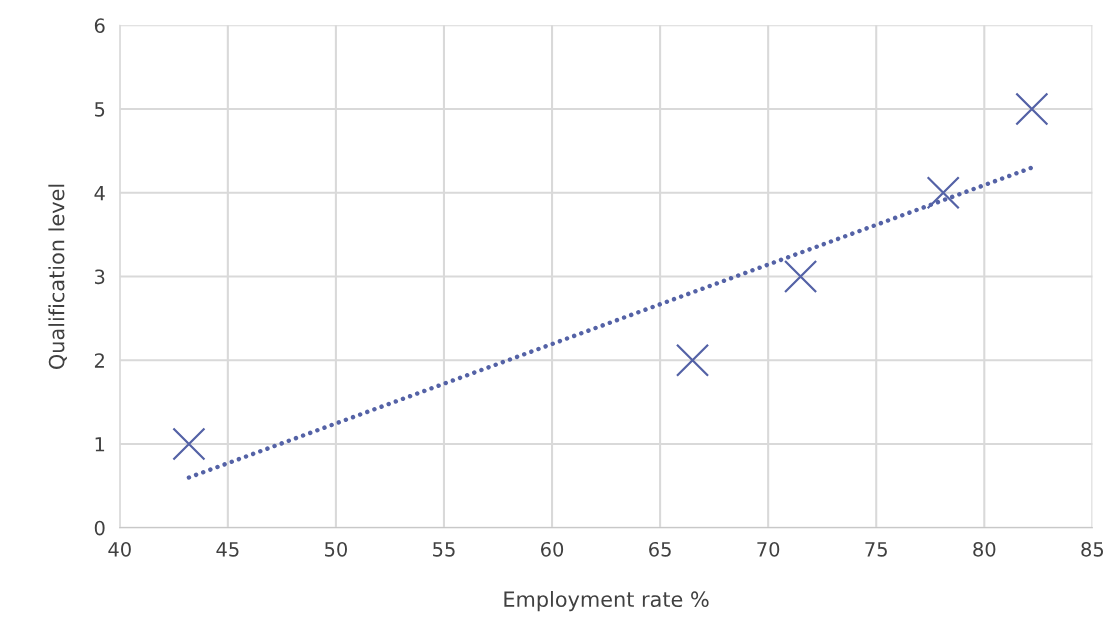 The height and width of the screenshot is (632, 1109). I want to click on x-tick-label: 40, so click(119, 549).